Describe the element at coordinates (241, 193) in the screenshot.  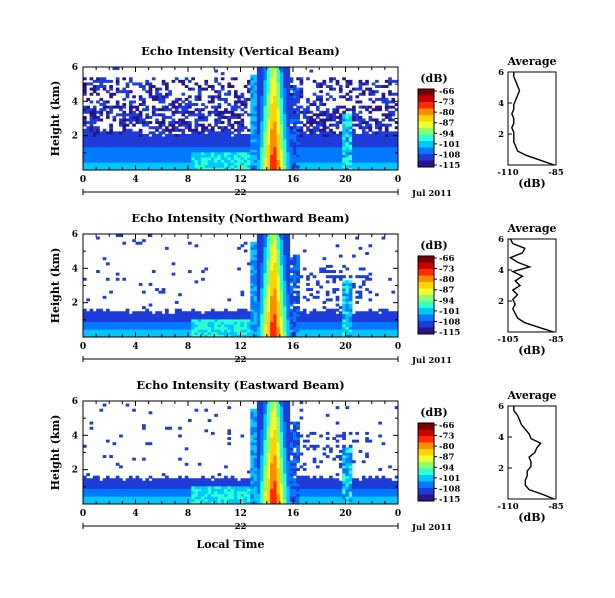
I see `date-day-label: 22` at that location.